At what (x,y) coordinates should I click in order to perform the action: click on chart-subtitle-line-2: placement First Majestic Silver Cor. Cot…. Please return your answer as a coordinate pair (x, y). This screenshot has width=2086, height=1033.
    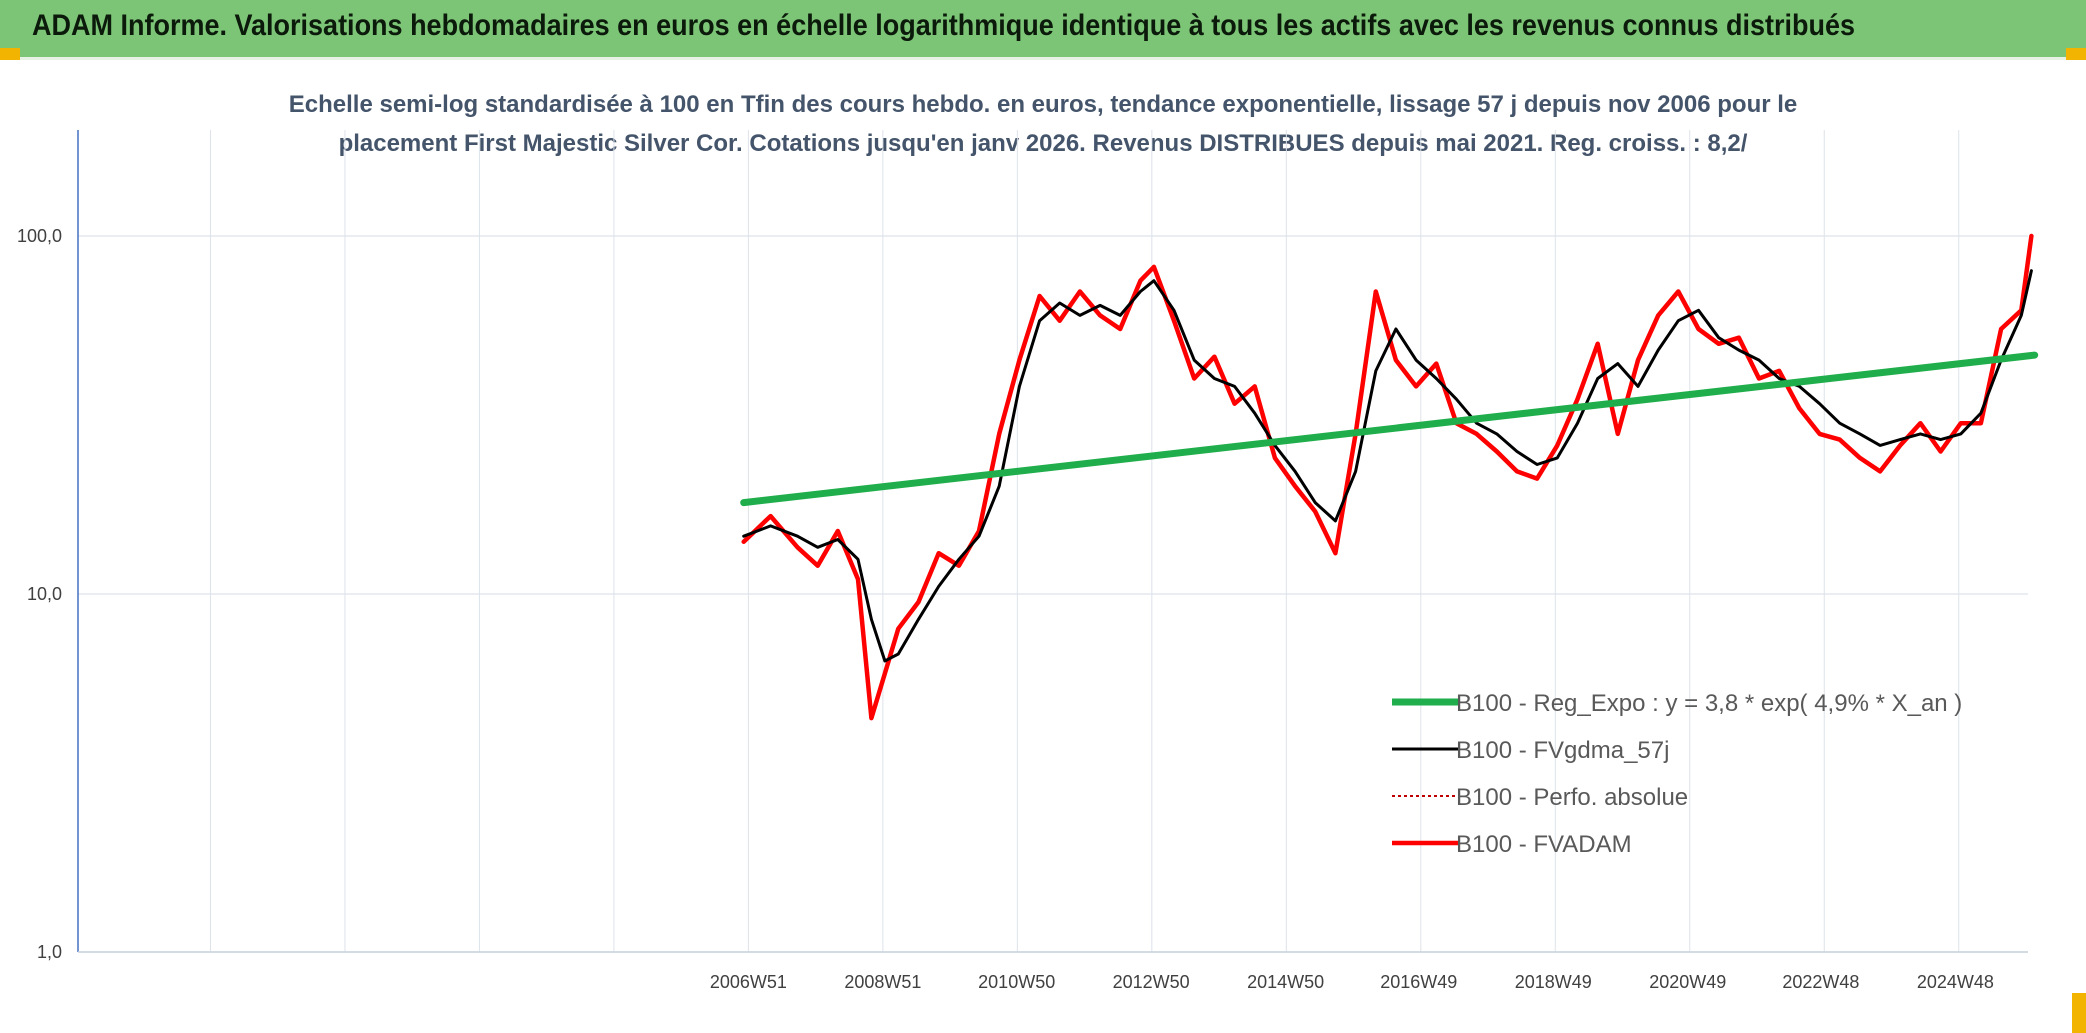
    Looking at the image, I should click on (1043, 143).